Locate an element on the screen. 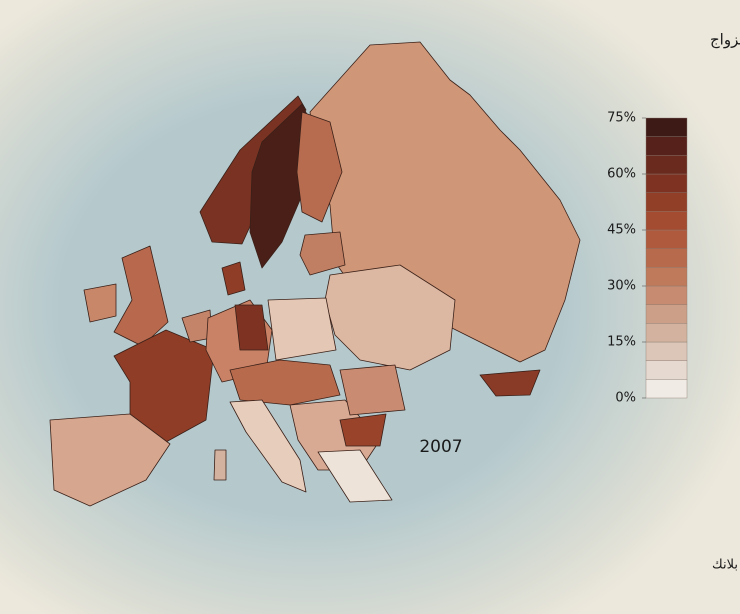  bulgaria is located at coordinates (363, 430).